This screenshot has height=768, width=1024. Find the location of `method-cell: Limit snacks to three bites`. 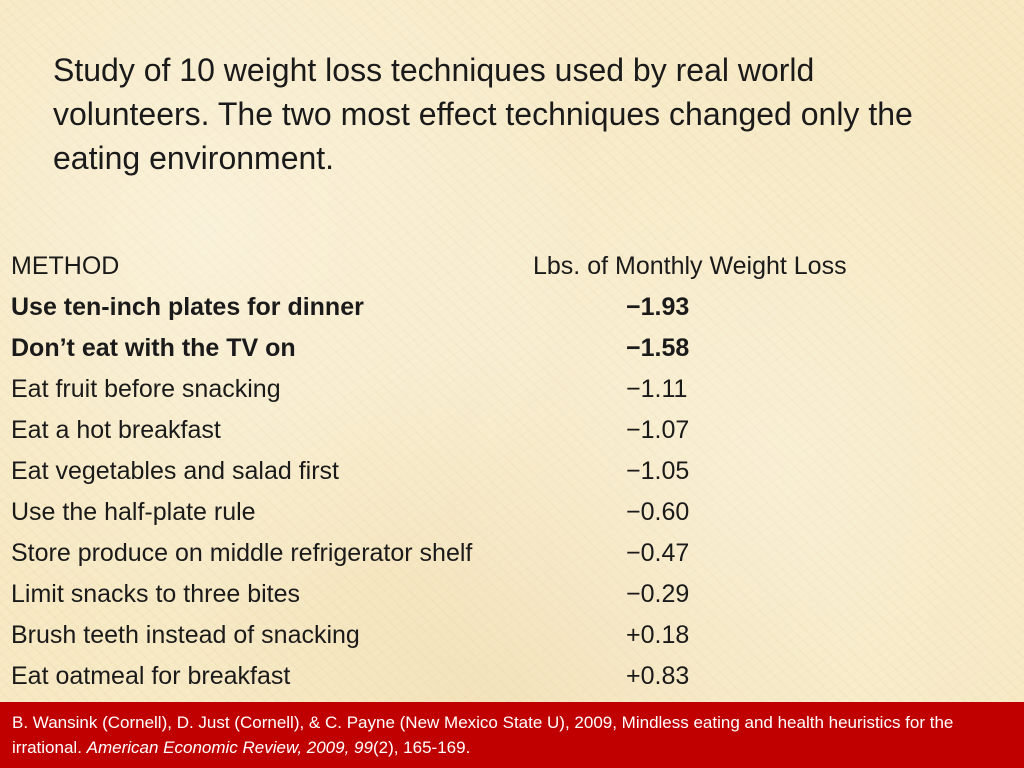

method-cell: Limit snacks to three bites is located at coordinates (156, 594).